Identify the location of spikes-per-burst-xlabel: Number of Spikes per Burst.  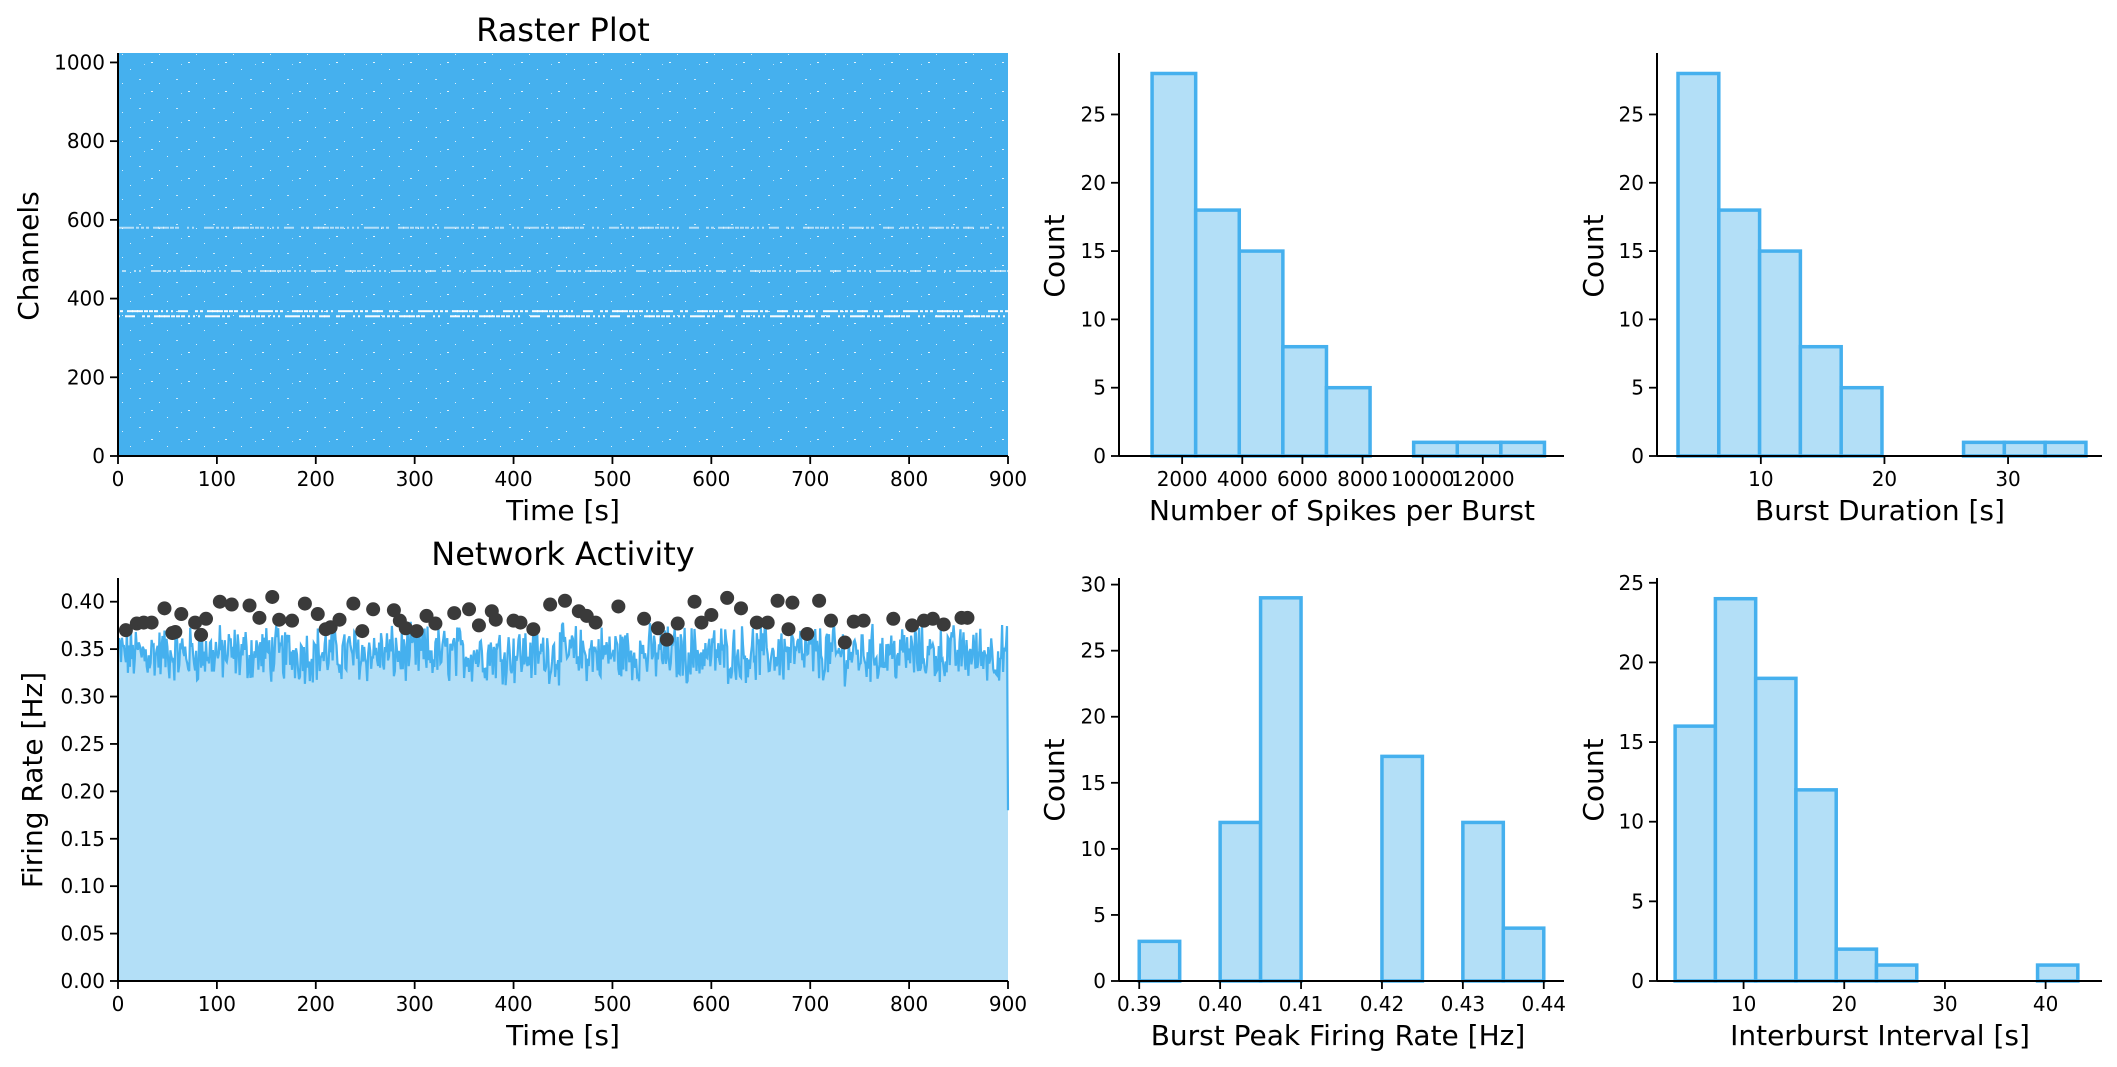
(1342, 510).